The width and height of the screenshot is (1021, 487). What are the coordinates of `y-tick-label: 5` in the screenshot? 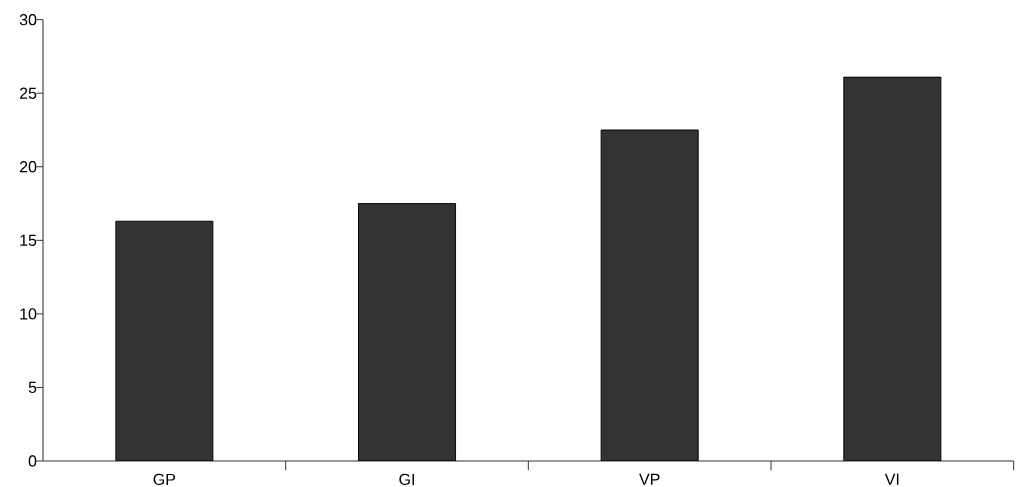 It's located at (32, 387).